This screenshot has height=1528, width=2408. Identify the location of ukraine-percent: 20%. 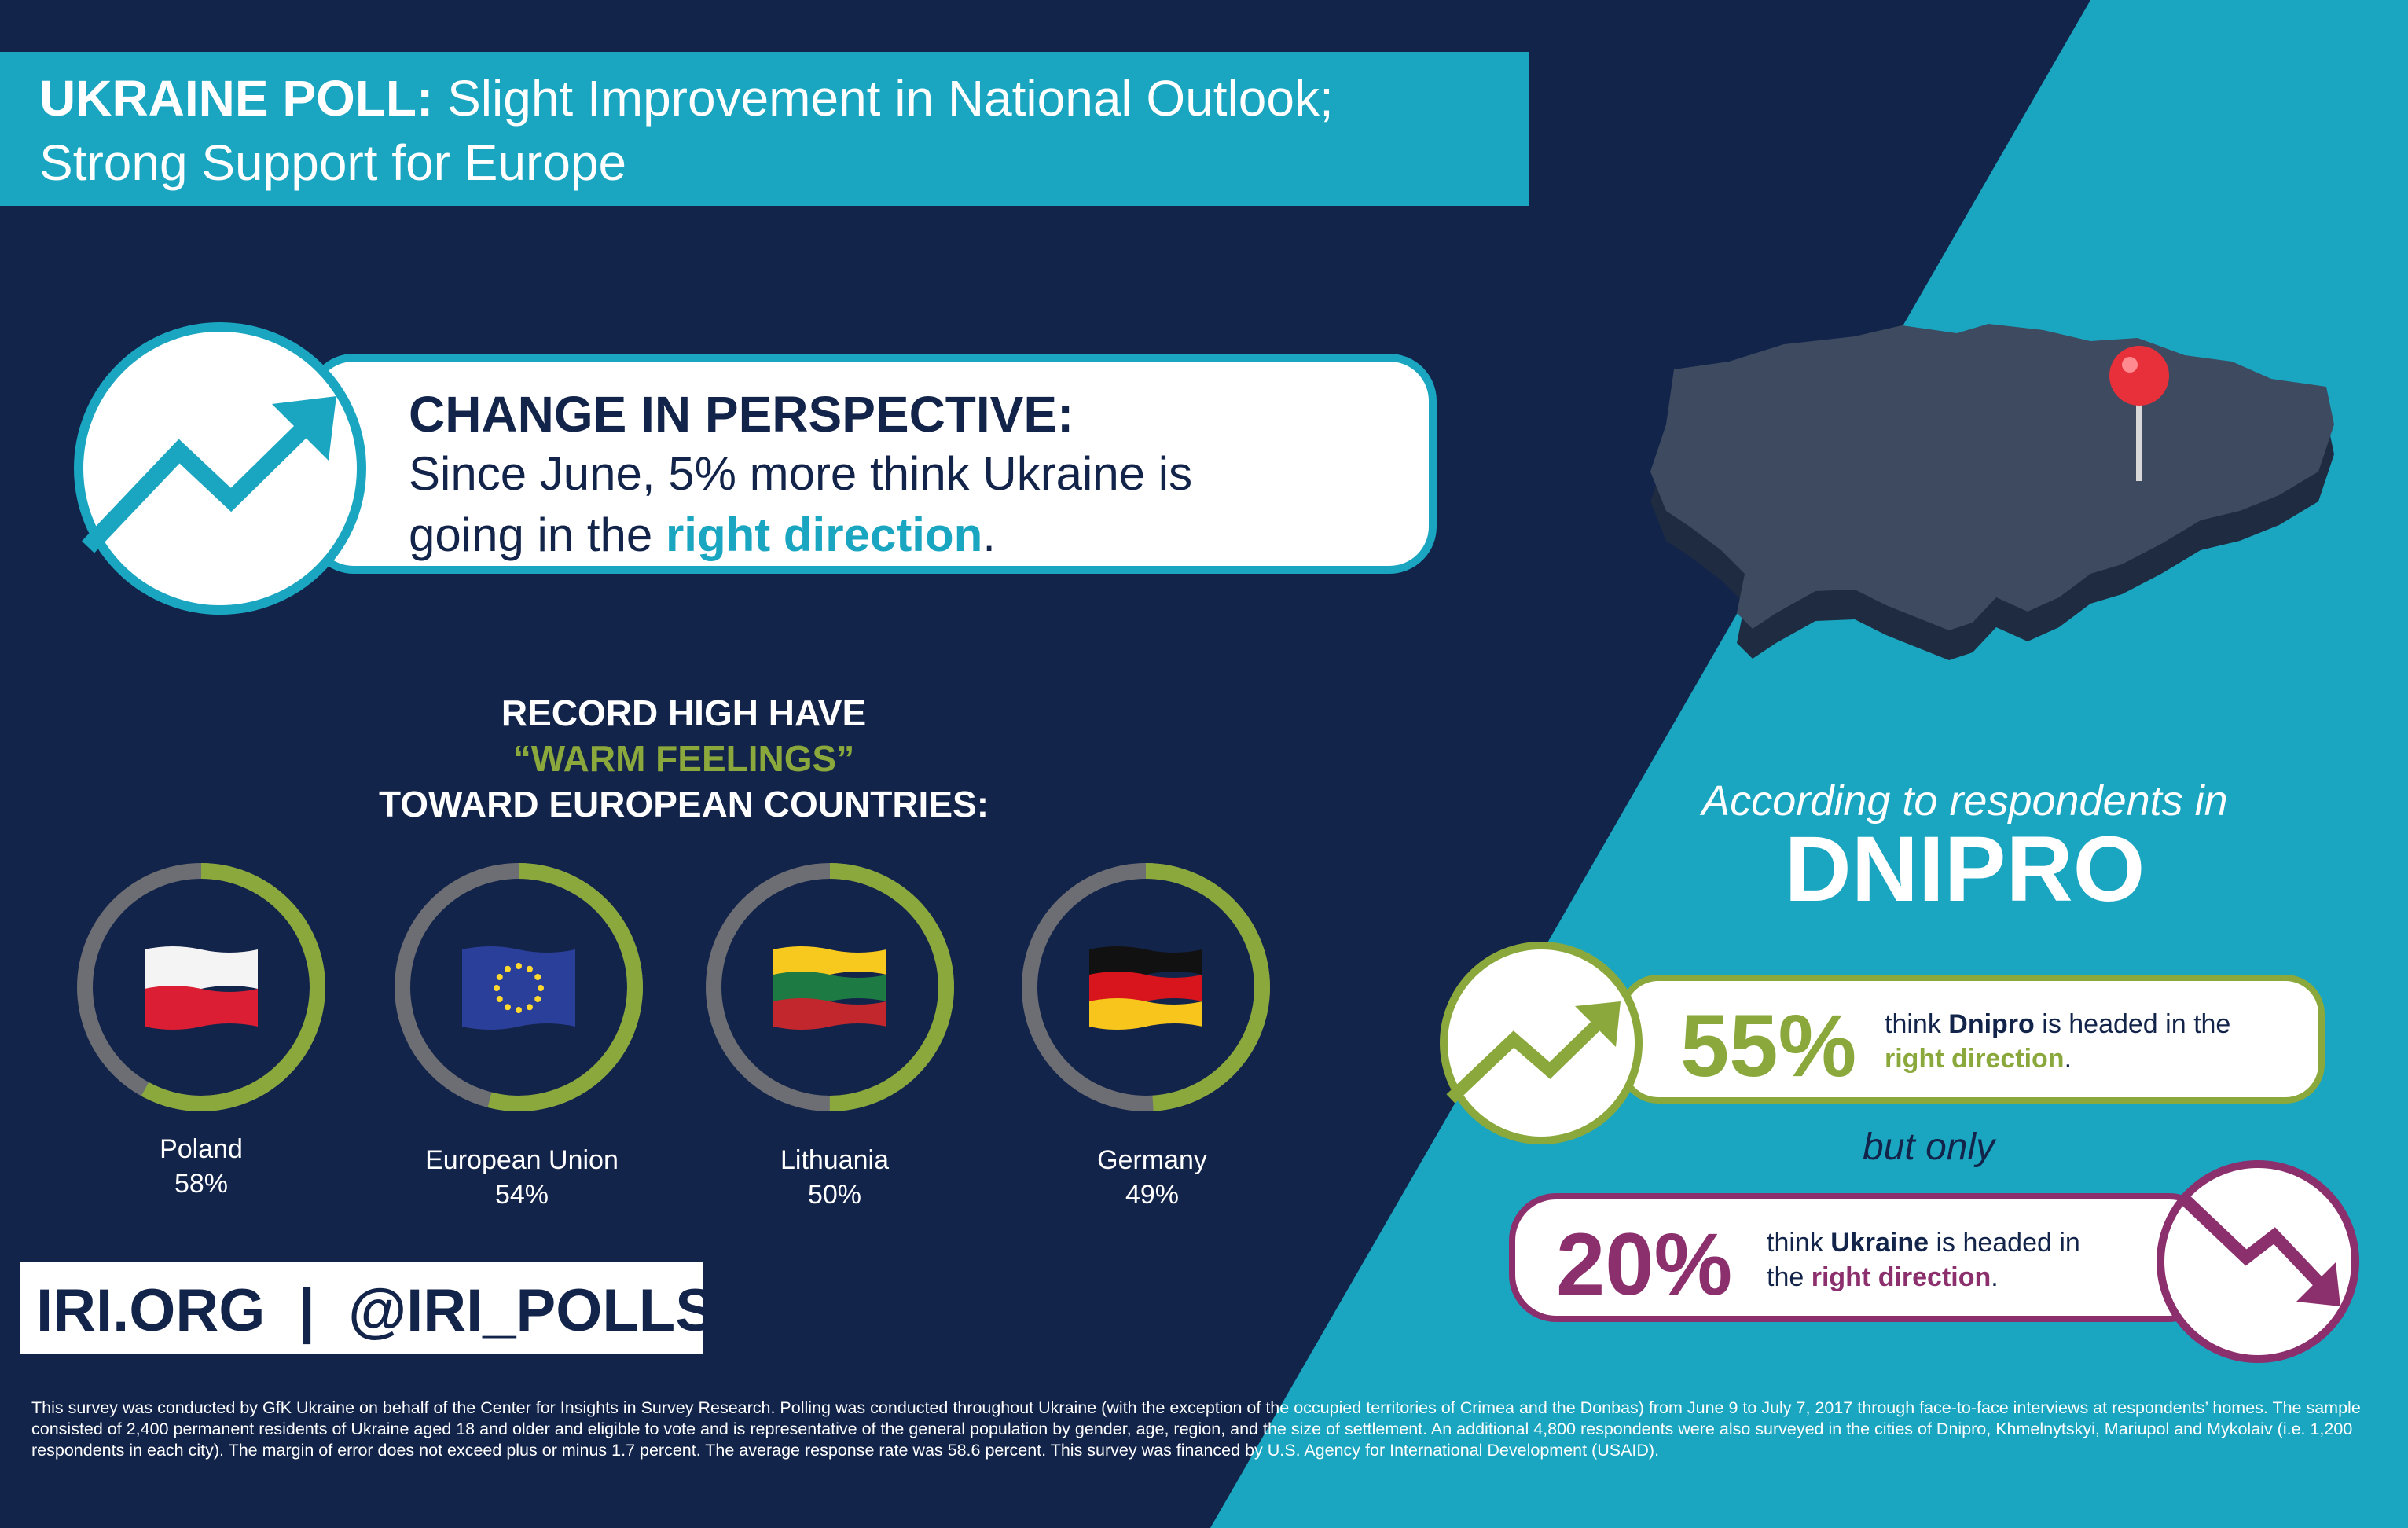
(1645, 1264).